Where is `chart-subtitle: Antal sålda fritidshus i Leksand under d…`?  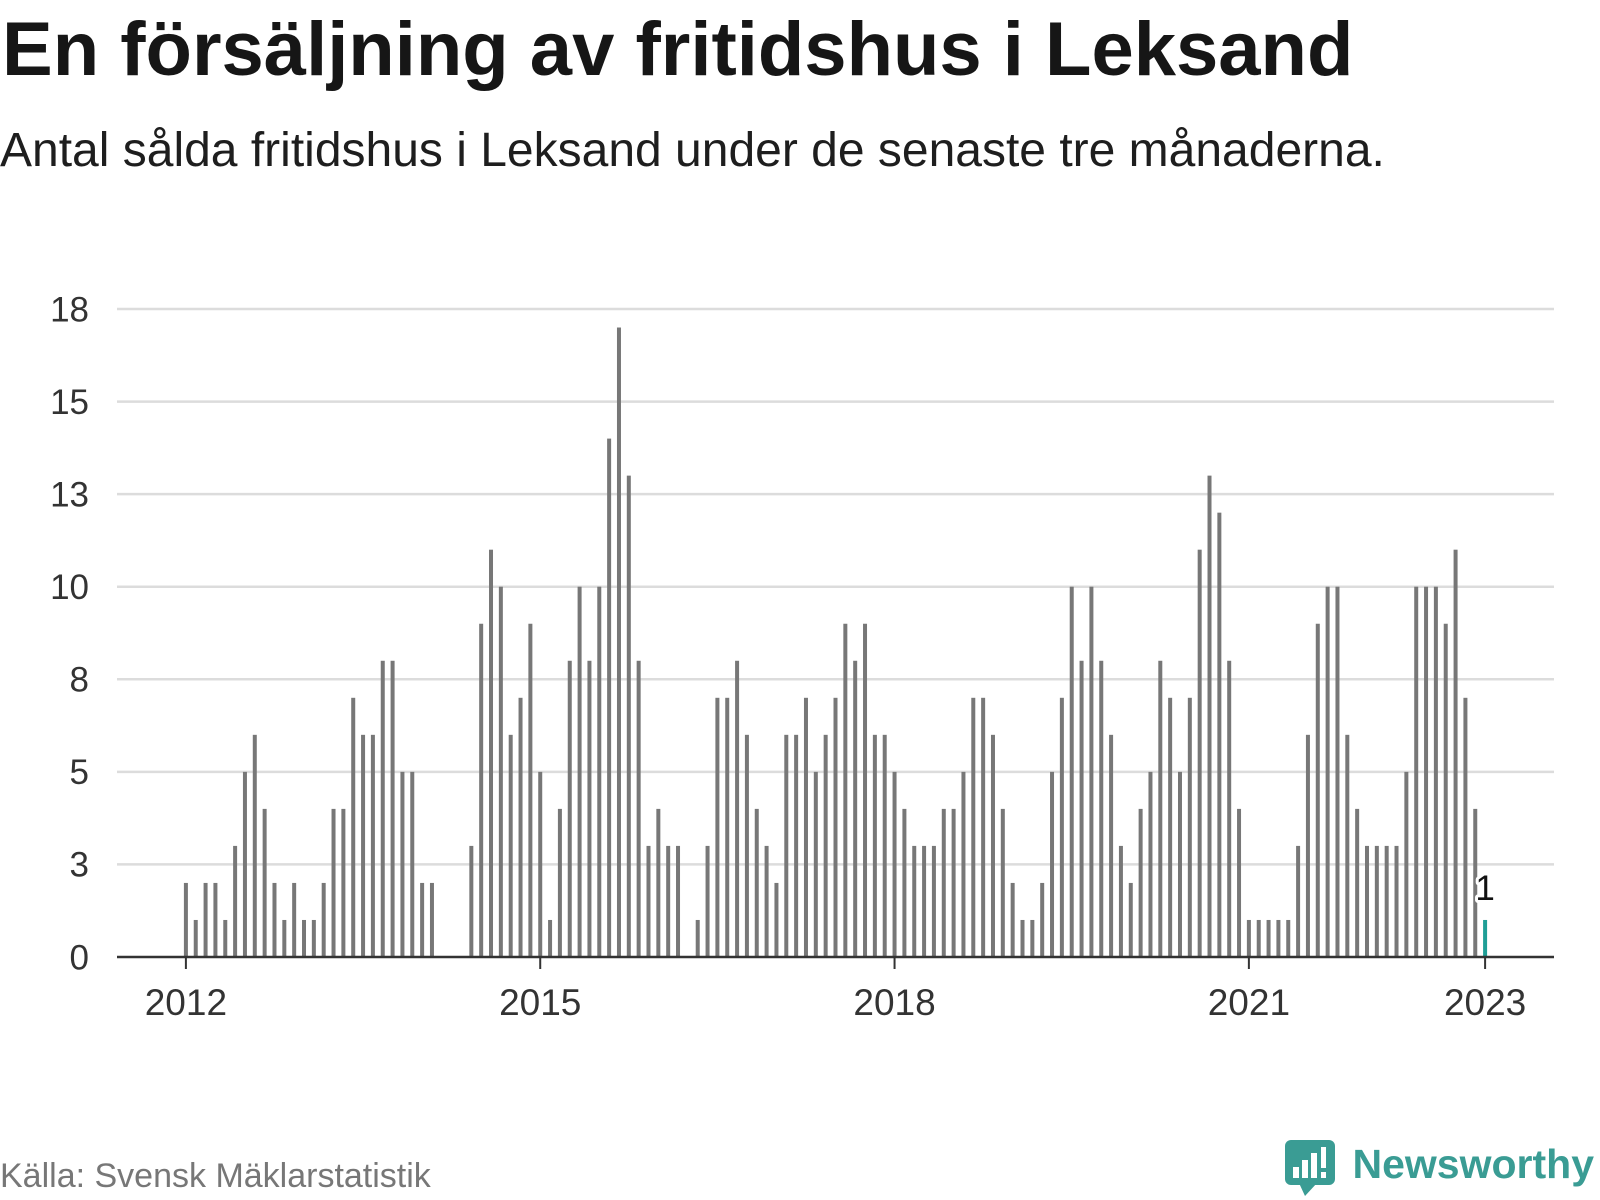
chart-subtitle: Antal sålda fritidshus i Leksand under d… is located at coordinates (692, 150).